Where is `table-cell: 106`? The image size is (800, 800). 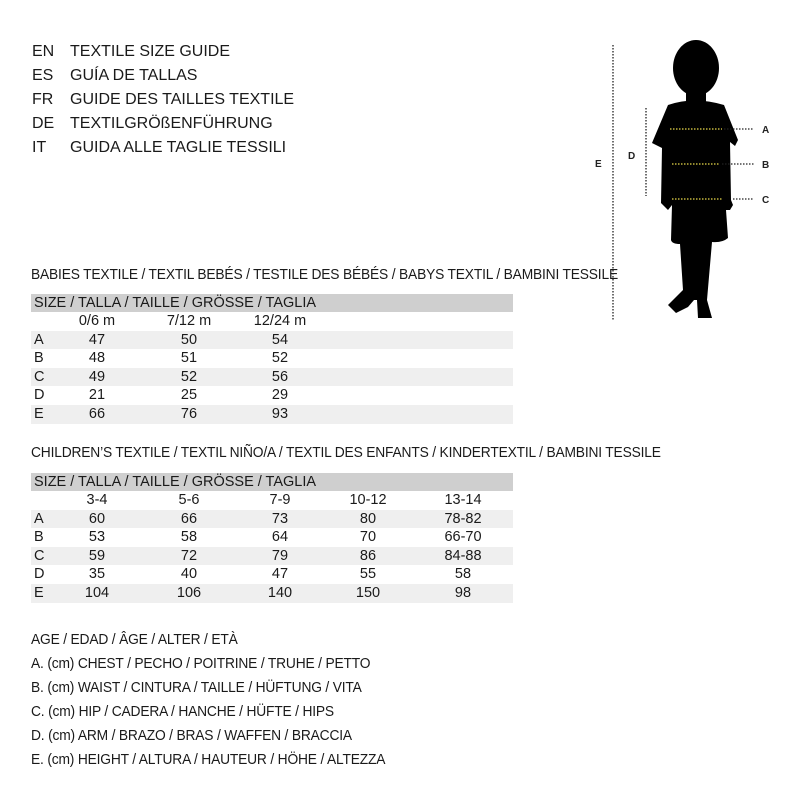
table-cell: 106 is located at coordinates (189, 592).